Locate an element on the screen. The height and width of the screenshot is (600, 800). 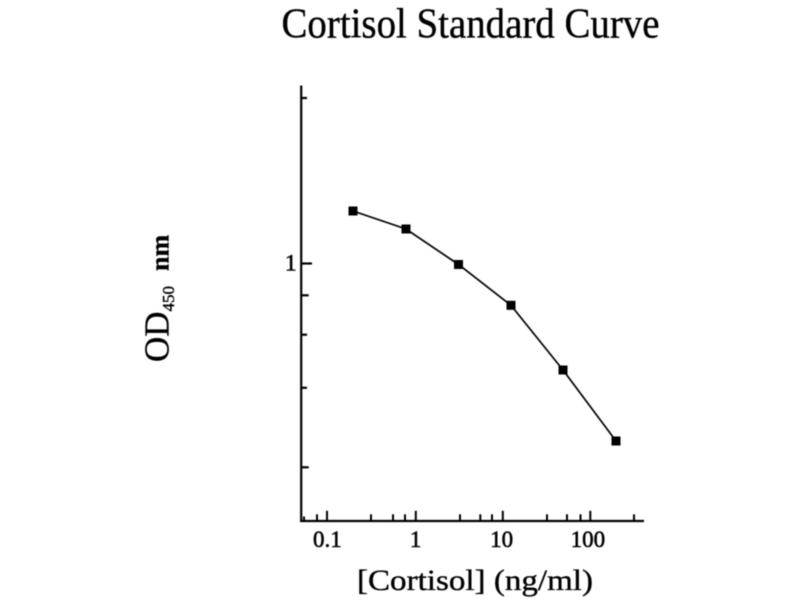
svg-text: 10 is located at coordinates (501, 539).